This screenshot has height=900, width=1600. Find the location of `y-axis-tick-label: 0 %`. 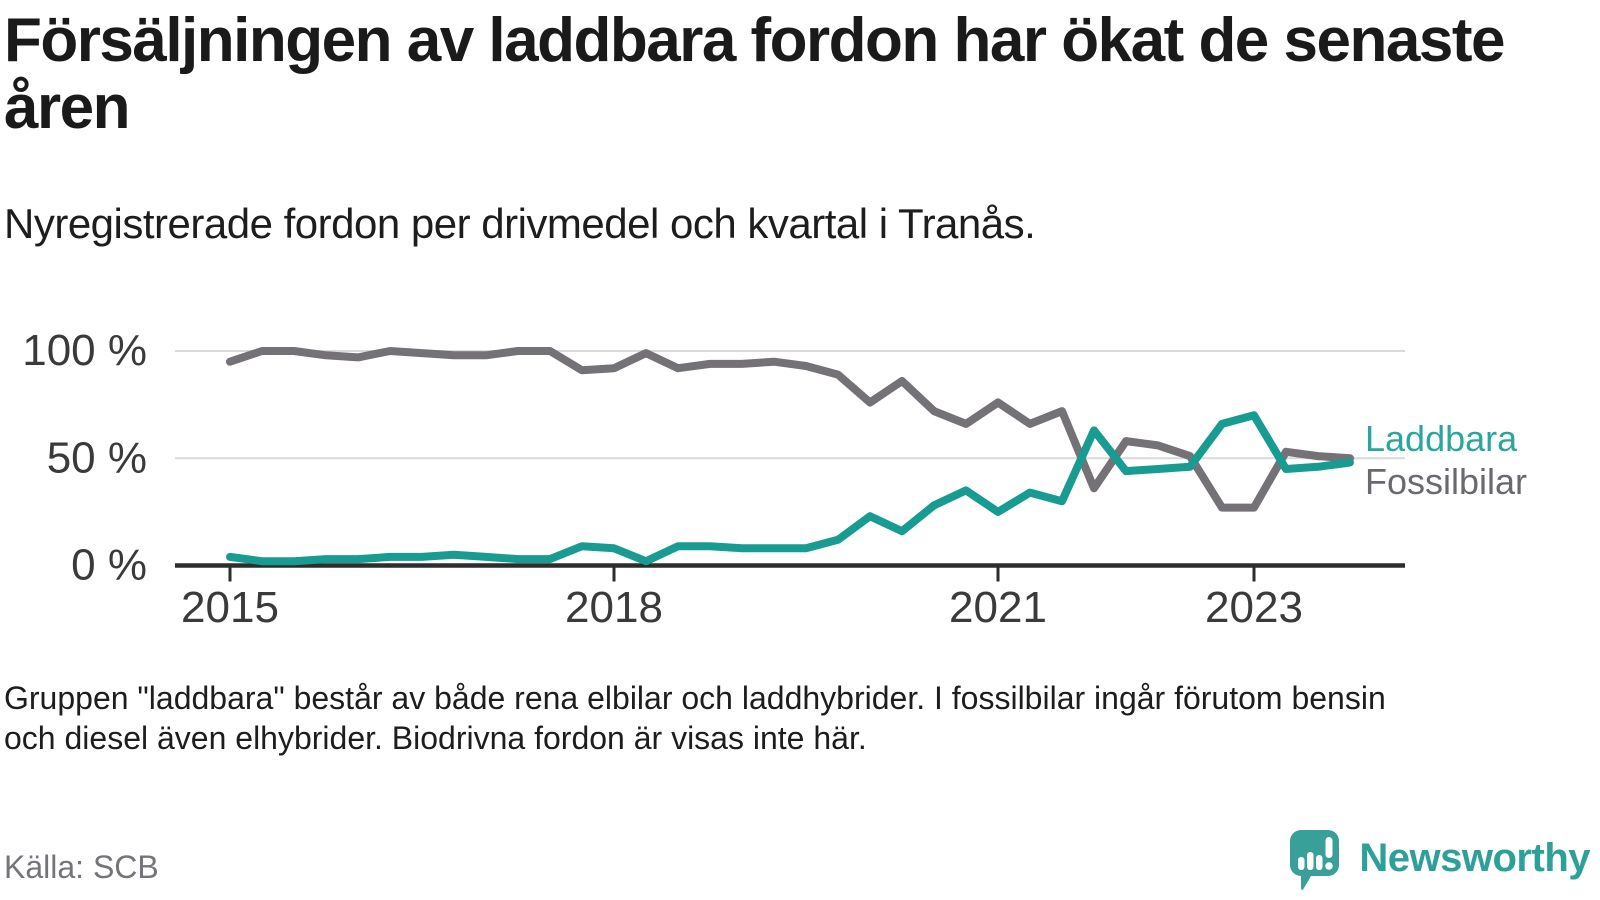

y-axis-tick-label: 0 % is located at coordinates (109, 565).